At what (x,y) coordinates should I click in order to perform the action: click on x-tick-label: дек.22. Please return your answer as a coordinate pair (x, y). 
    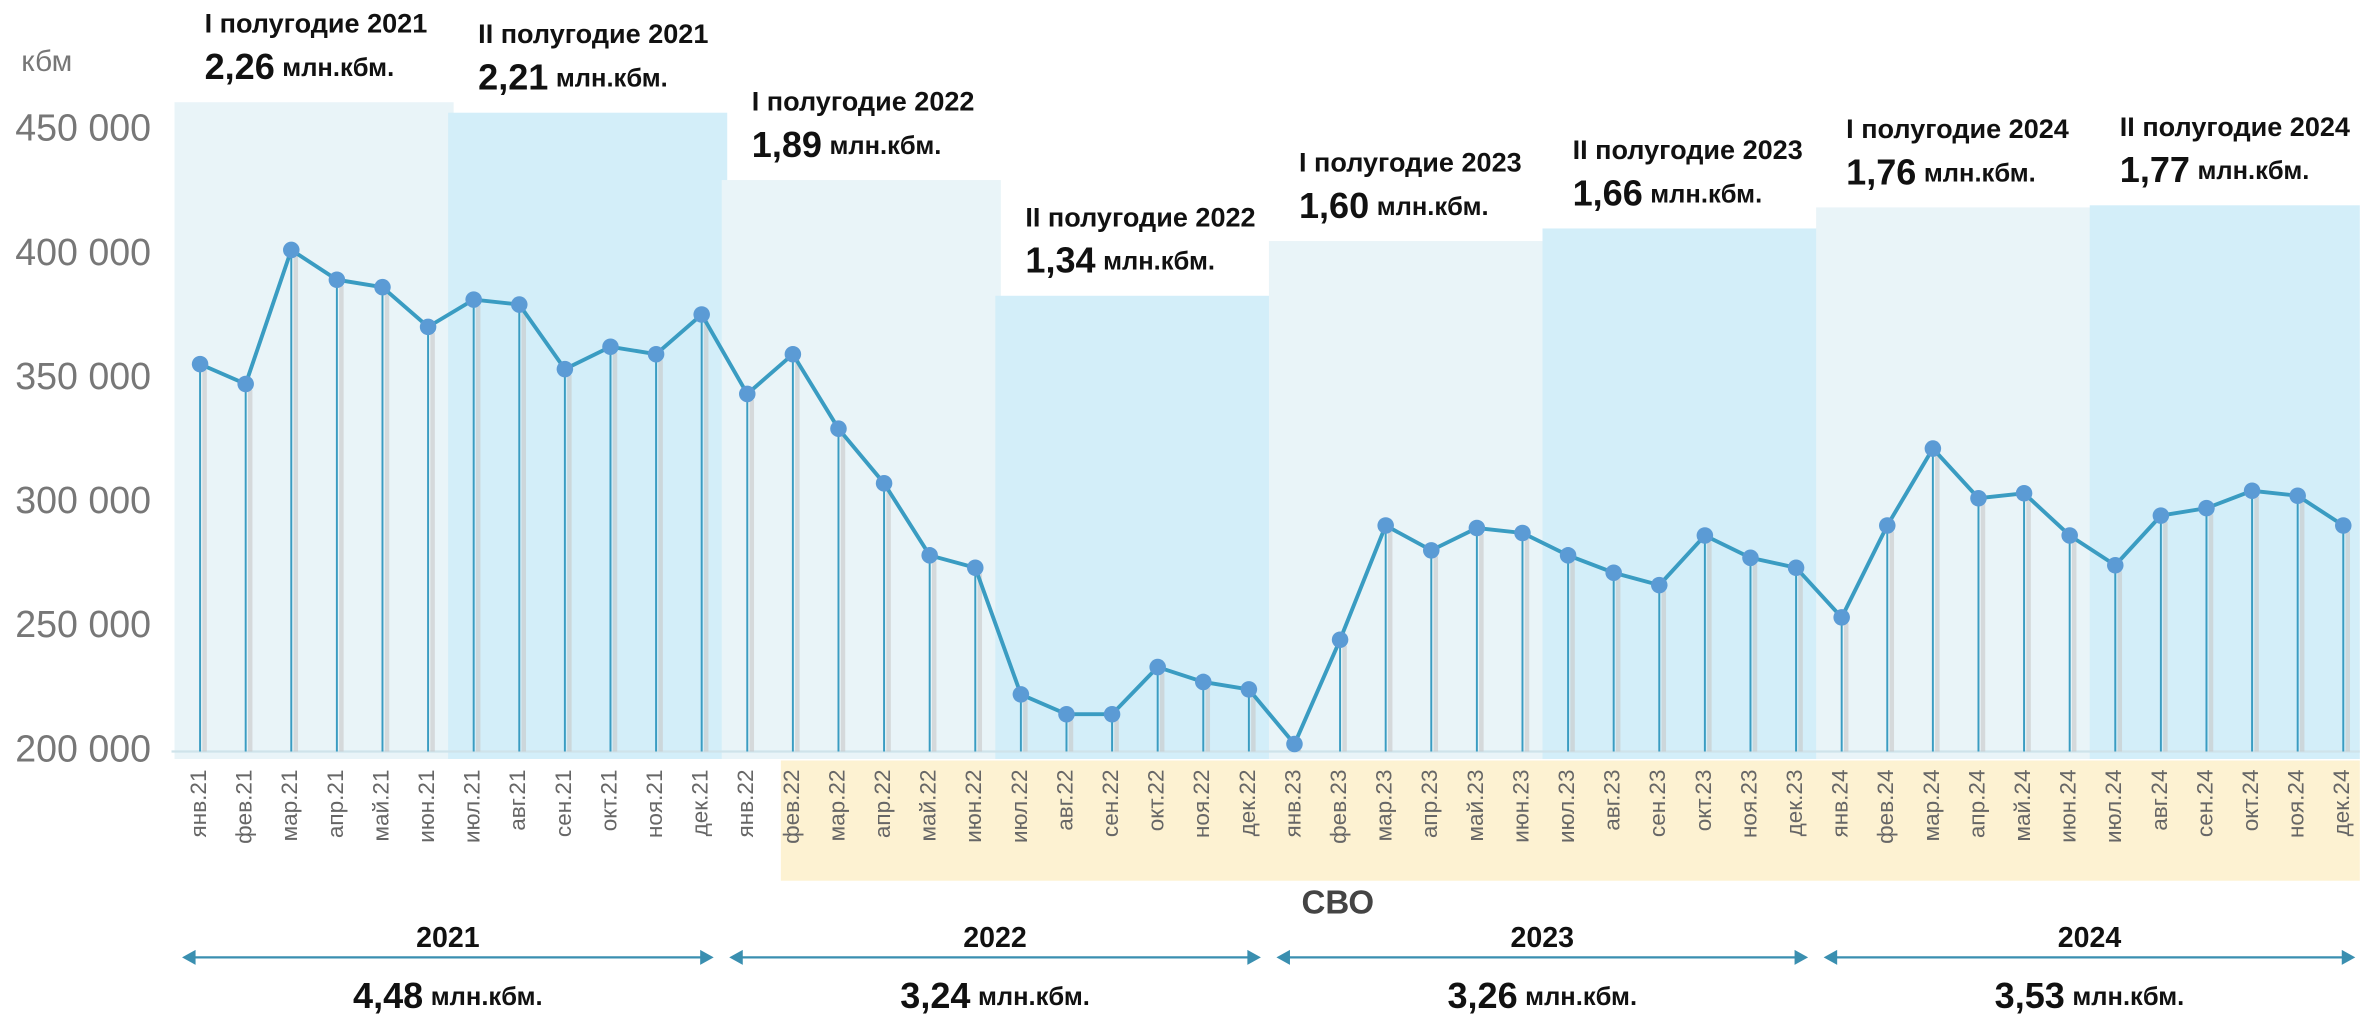
    Looking at the image, I should click on (1247, 803).